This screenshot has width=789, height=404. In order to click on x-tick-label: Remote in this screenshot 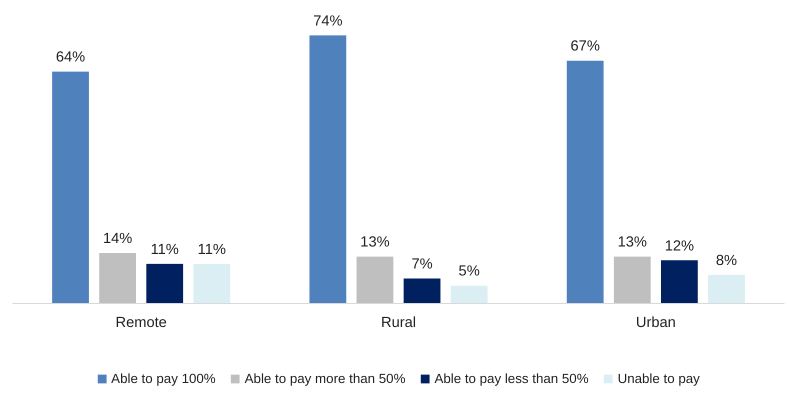, I will do `click(141, 322)`.